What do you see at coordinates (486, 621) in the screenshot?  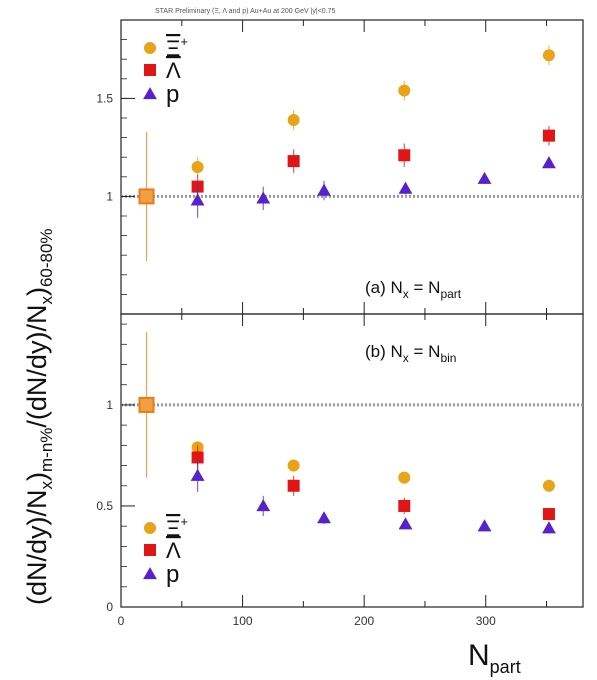 I see `x-tick-label: 300` at bounding box center [486, 621].